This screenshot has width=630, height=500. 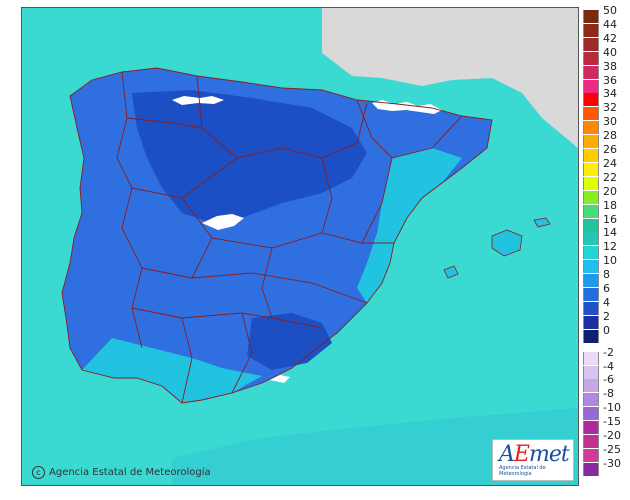 I want to click on legend-row-cold-0: -2, so click(x=605, y=355).